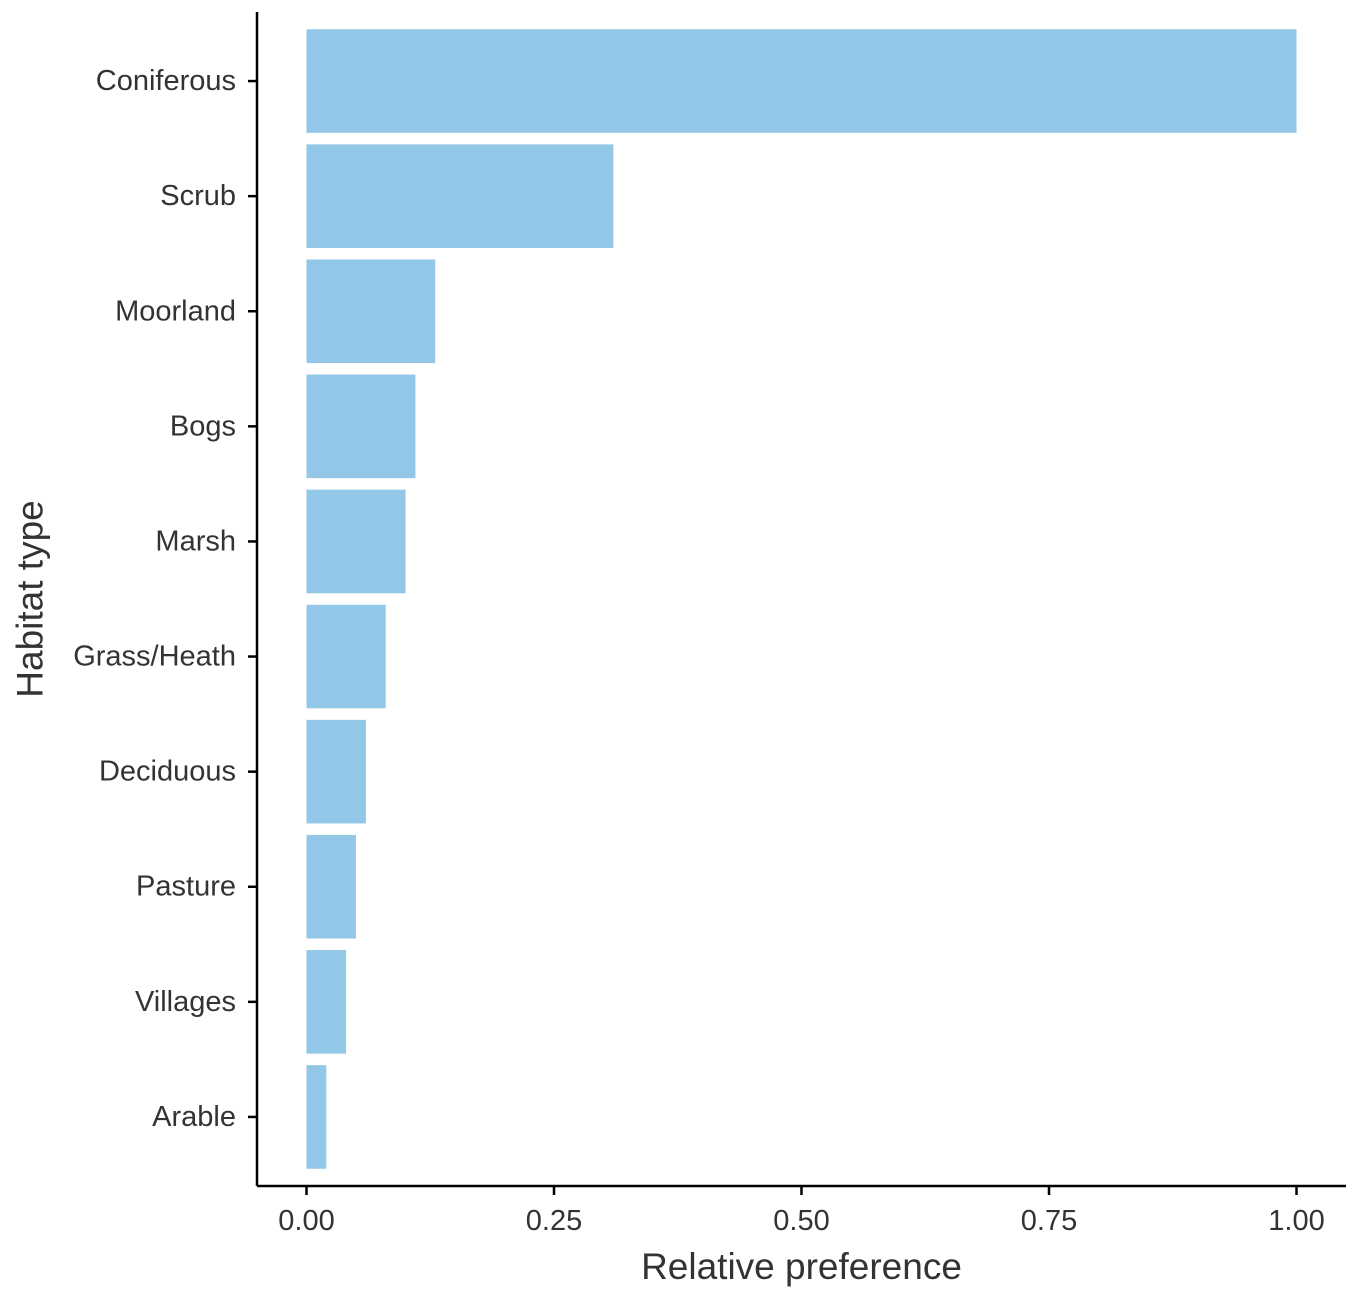  What do you see at coordinates (194, 1117) in the screenshot?
I see `y-tick-label: Arable` at bounding box center [194, 1117].